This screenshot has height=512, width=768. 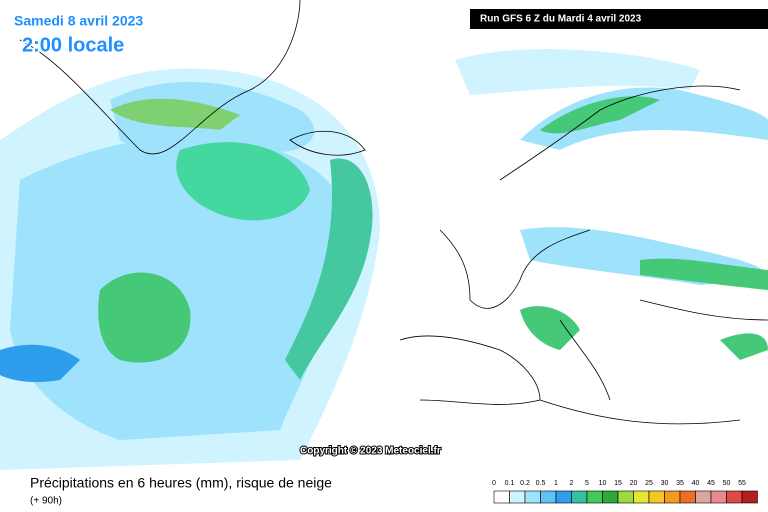 What do you see at coordinates (711, 483) in the screenshot?
I see `legend-label: 45` at bounding box center [711, 483].